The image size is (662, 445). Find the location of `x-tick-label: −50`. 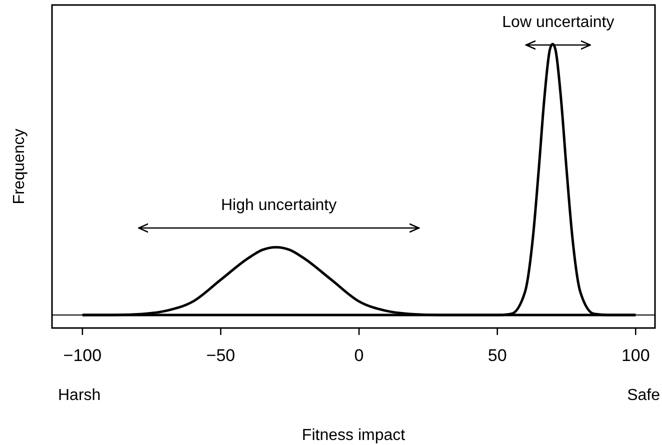

x-tick-label: −50 is located at coordinates (221, 355).